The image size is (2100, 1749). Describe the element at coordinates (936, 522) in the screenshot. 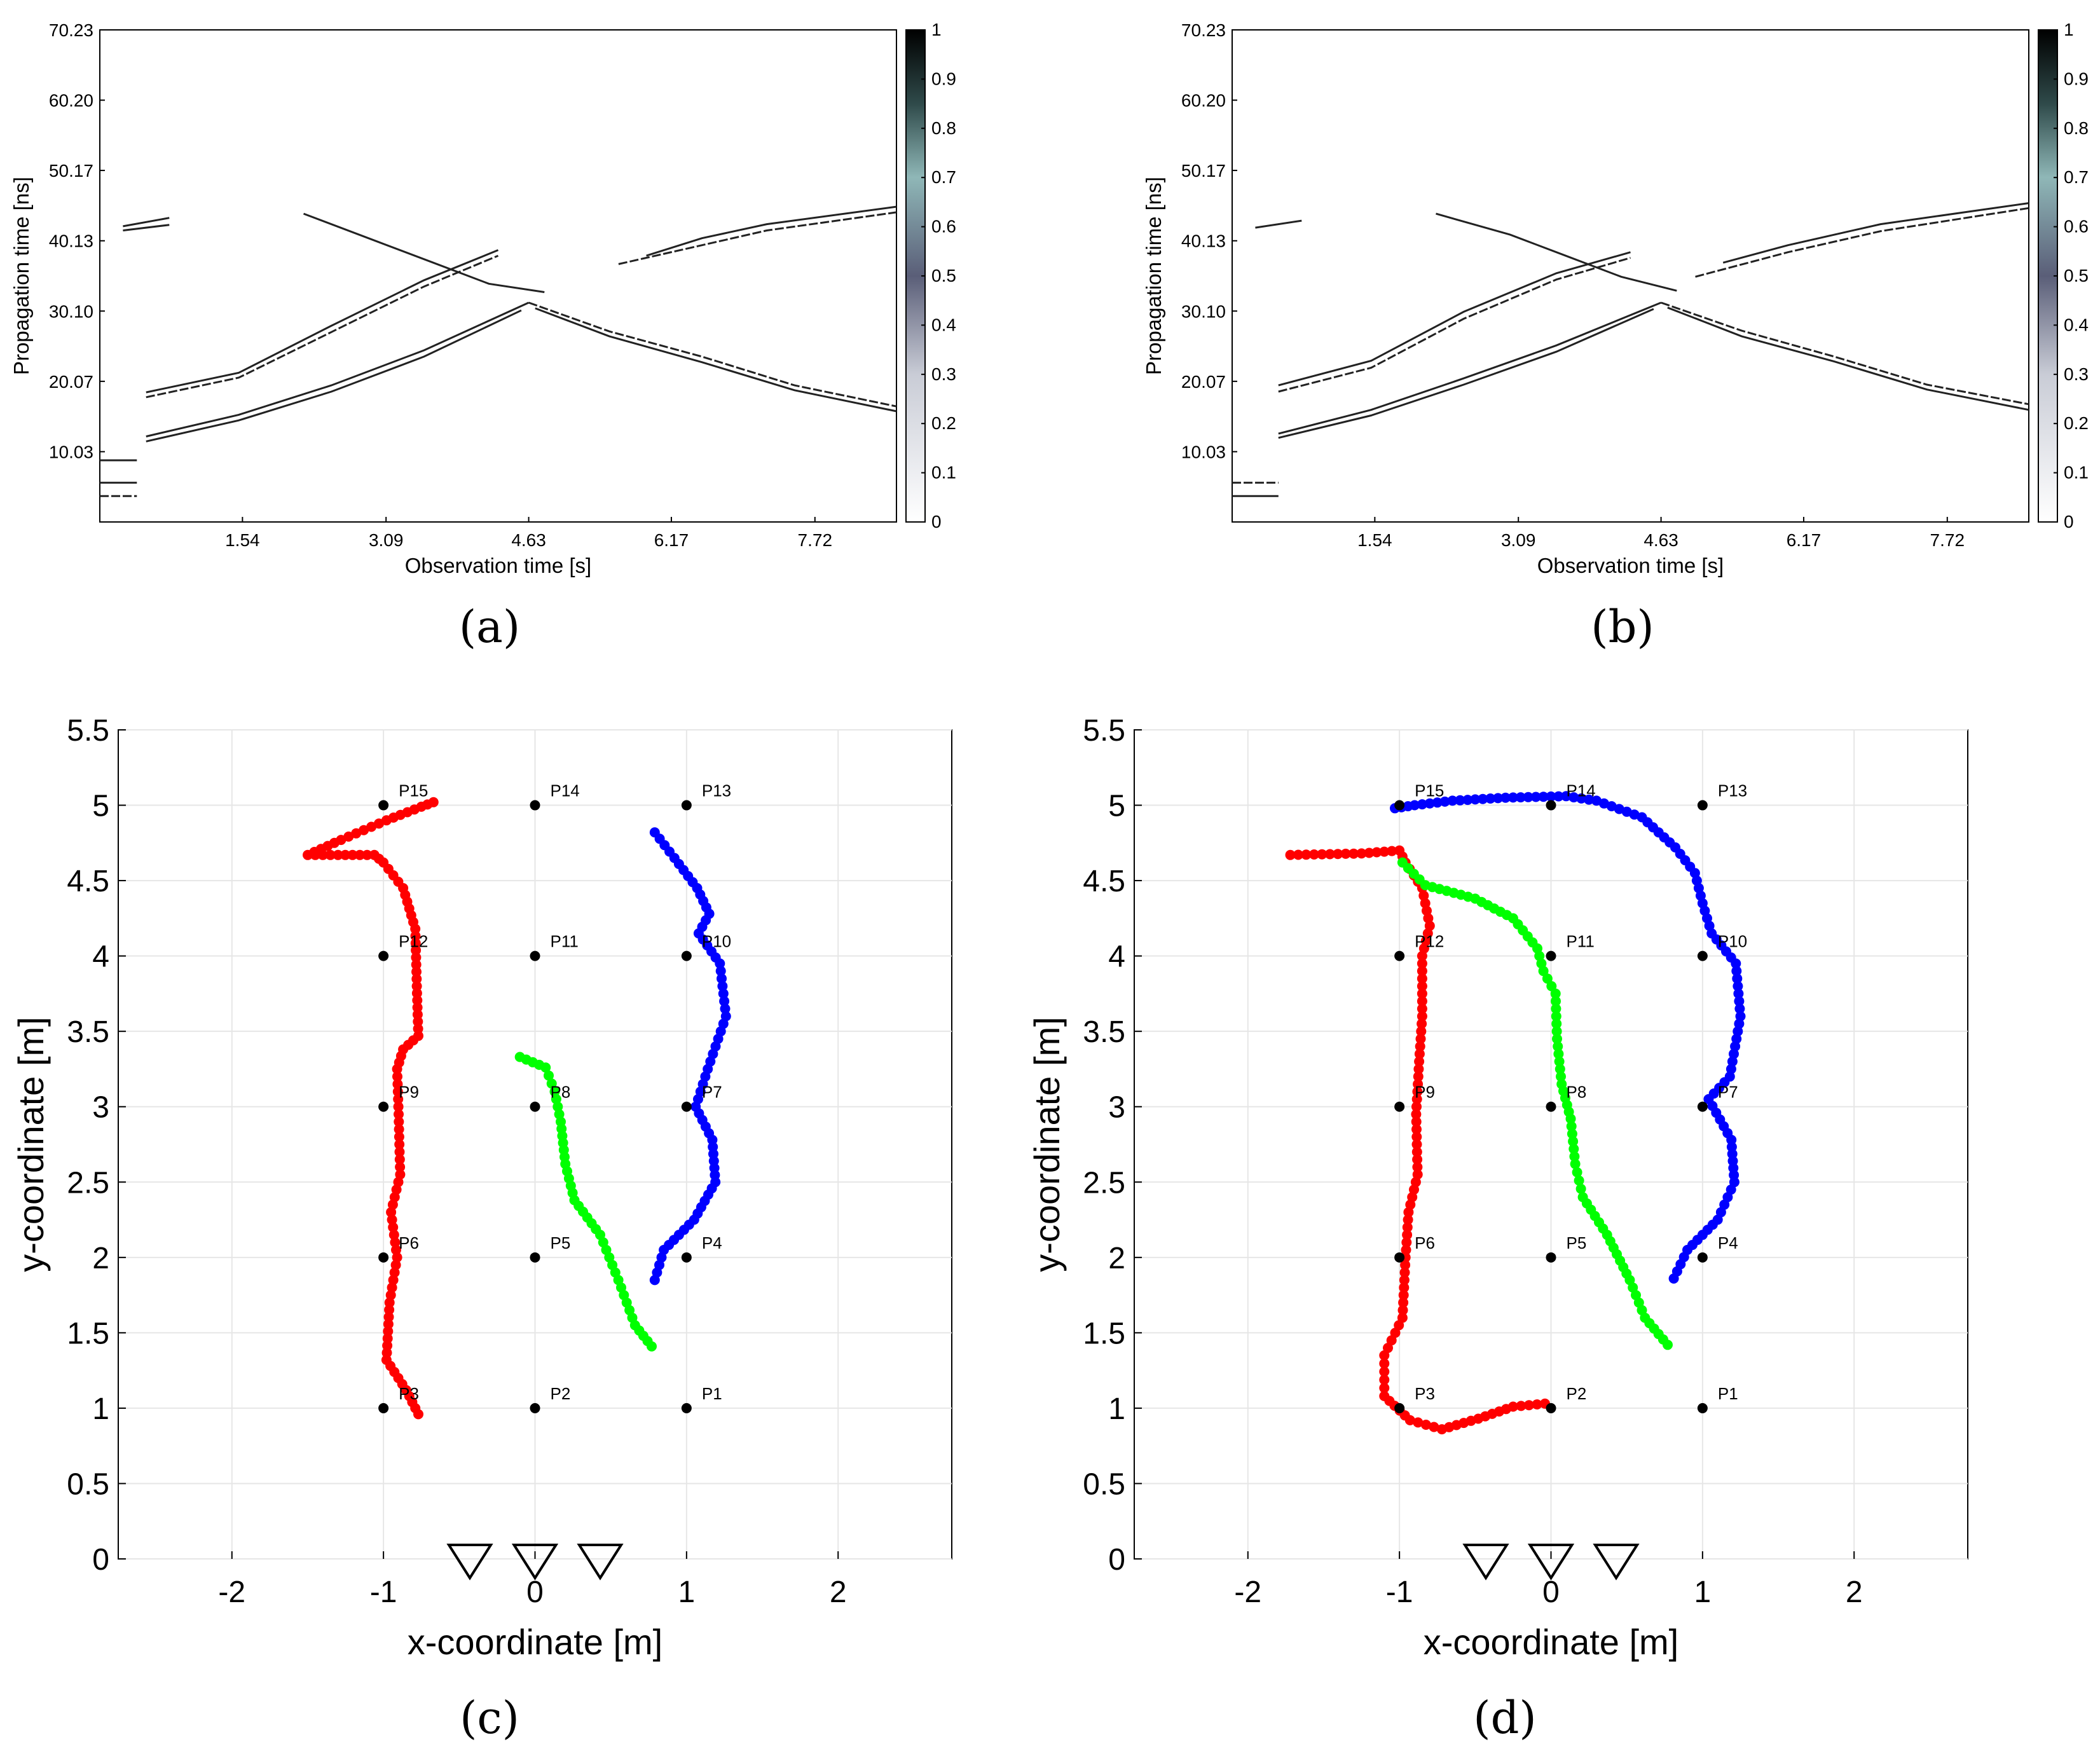

I see `colorbar-tick-label: 0` at that location.